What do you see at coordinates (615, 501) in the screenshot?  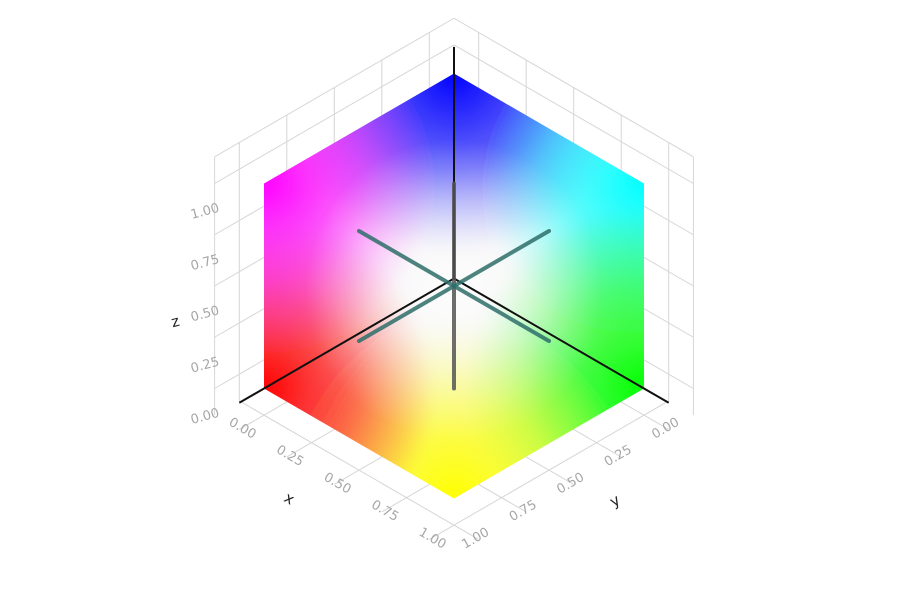 I see `y-axis-title: y` at bounding box center [615, 501].